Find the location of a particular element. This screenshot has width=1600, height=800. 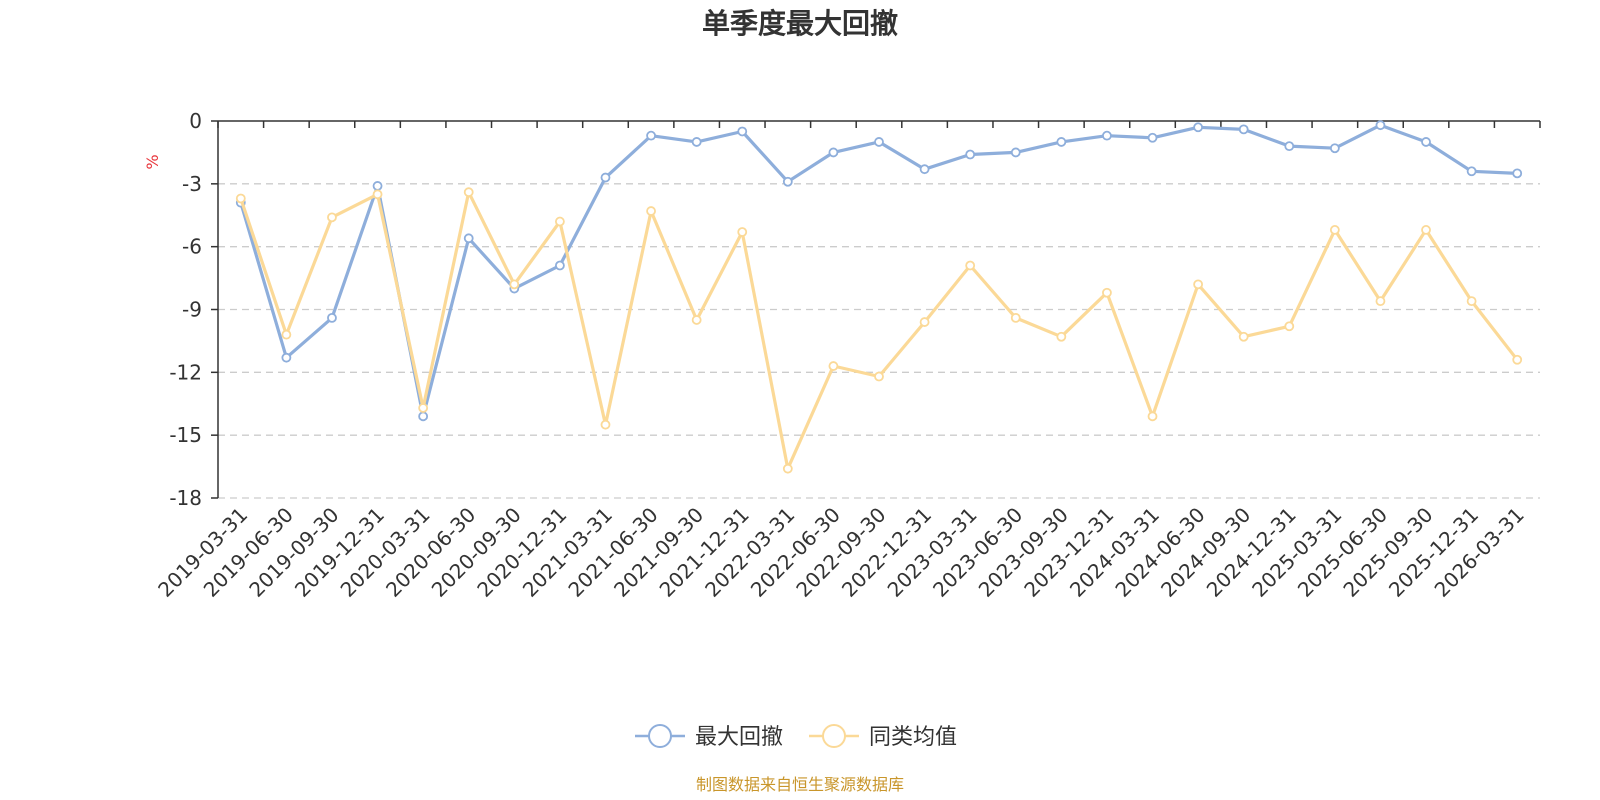

legend-item-2: 同类均值 is located at coordinates (883, 737).